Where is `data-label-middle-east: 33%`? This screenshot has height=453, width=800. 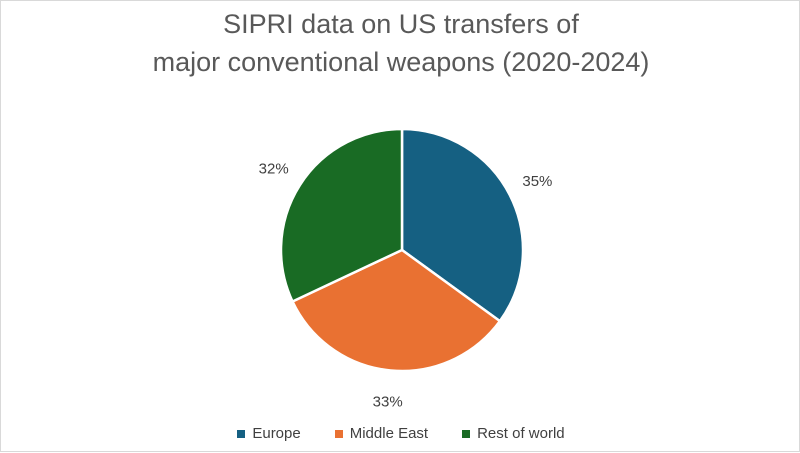
data-label-middle-east: 33% is located at coordinates (388, 401).